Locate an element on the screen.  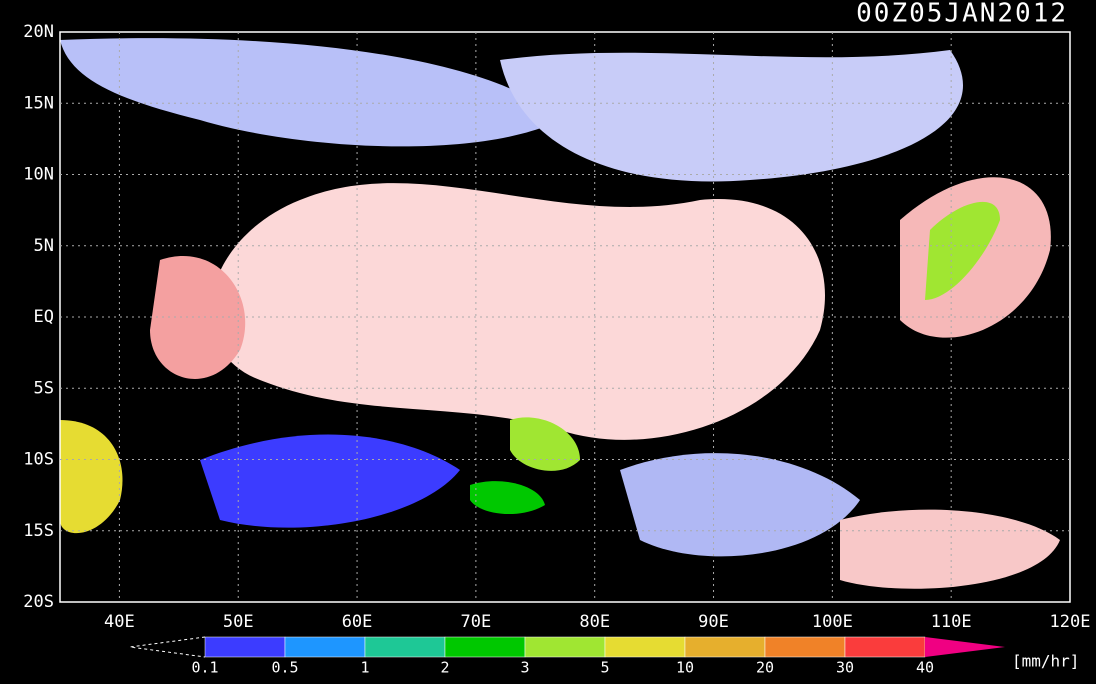
lon-label: 100E is located at coordinates (832, 622).